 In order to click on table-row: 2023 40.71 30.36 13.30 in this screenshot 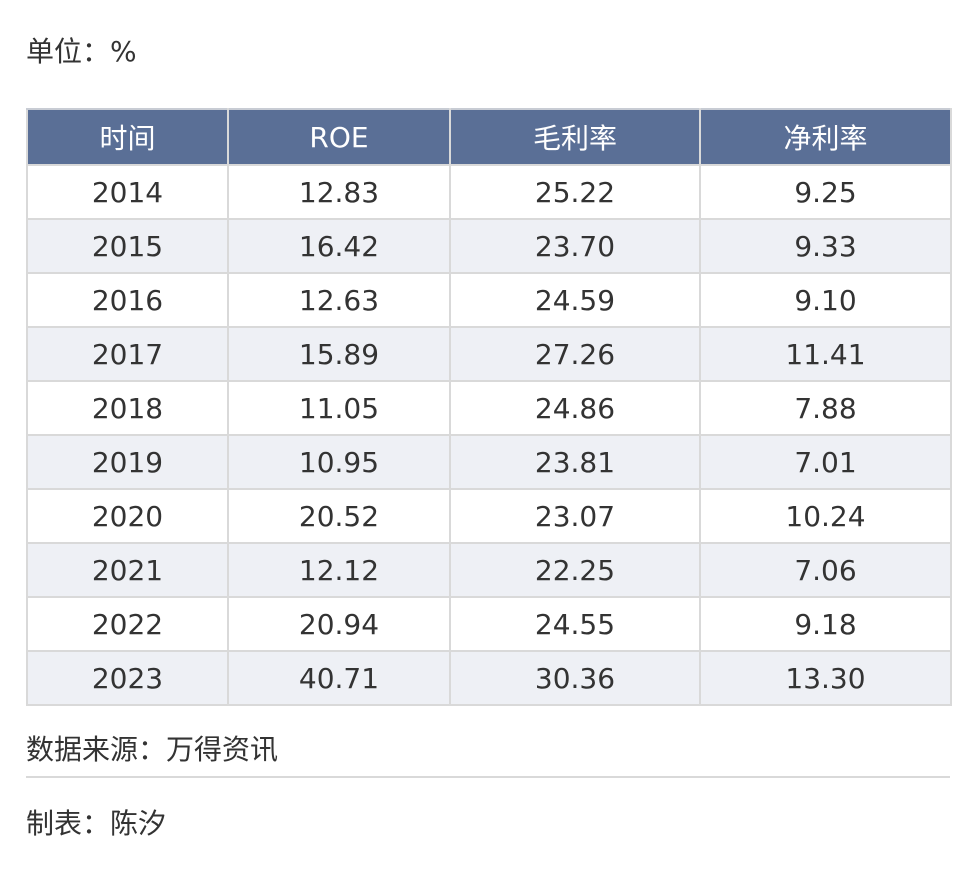, I will do `click(489, 678)`.